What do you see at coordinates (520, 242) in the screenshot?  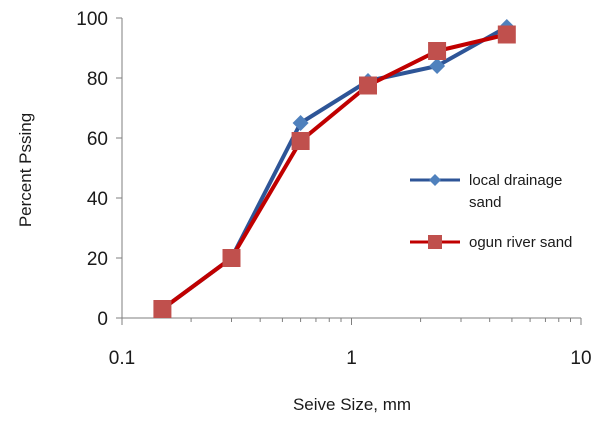 I see `legend-label: ogun river sand` at bounding box center [520, 242].